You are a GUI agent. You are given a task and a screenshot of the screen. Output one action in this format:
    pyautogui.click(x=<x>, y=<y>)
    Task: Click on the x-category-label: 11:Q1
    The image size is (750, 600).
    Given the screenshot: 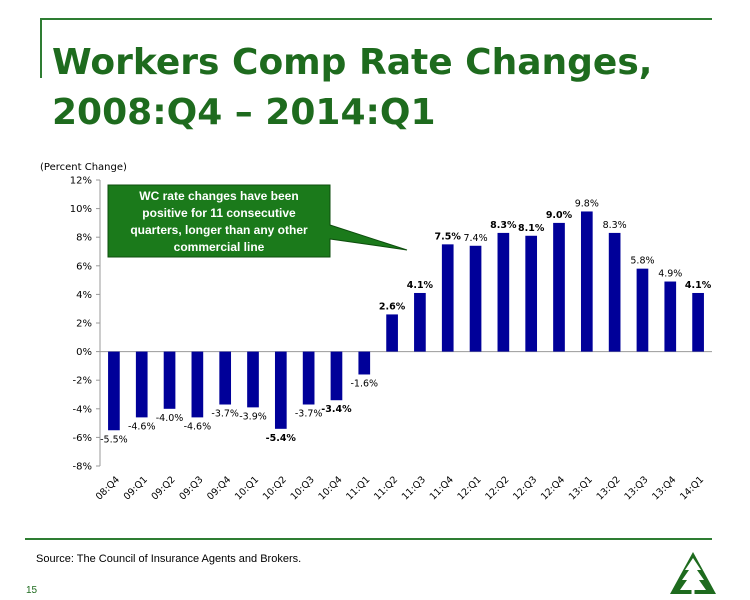 What is the action you would take?
    pyautogui.click(x=358, y=488)
    